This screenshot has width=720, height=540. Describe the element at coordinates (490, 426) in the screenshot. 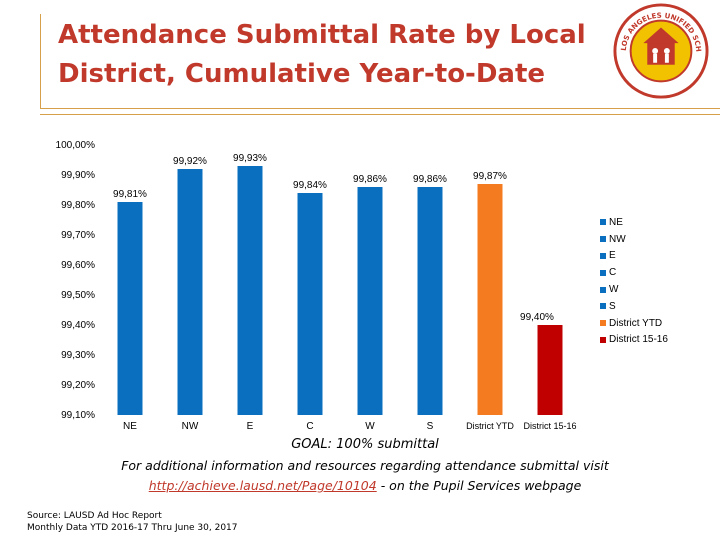

I see `x-tick-label: District YTD` at that location.